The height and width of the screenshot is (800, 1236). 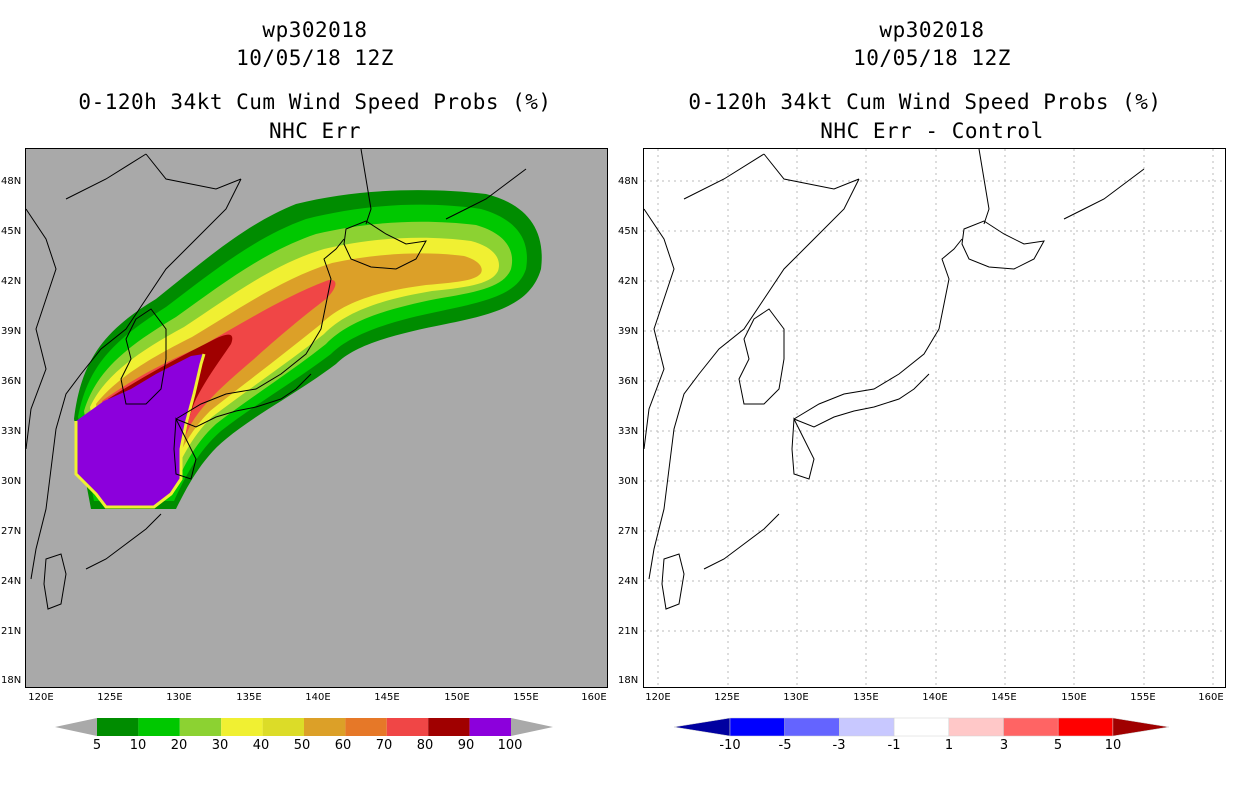 I want to click on prob-contour-100-edge, so click(x=140, y=431).